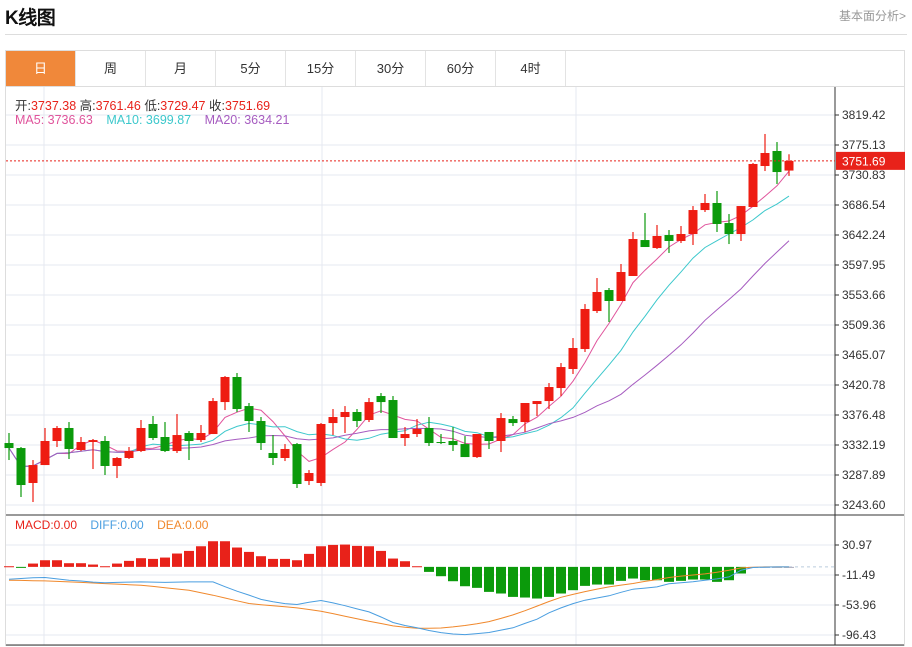  Describe the element at coordinates (531, 68) in the screenshot. I see `tab-4hour: 4时` at that location.